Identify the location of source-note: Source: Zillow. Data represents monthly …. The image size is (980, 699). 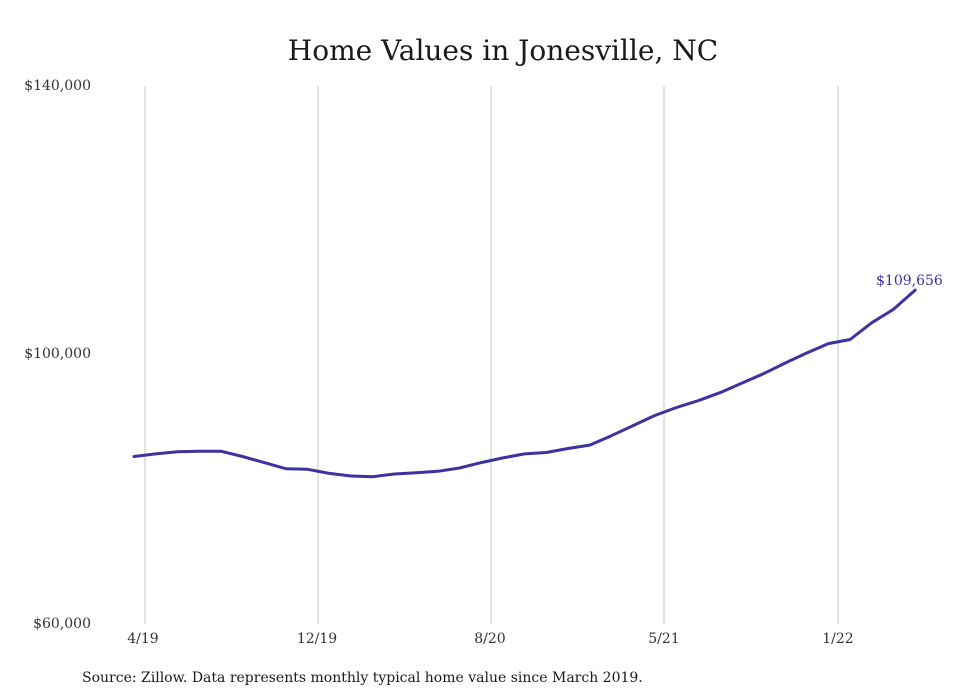
(362, 678).